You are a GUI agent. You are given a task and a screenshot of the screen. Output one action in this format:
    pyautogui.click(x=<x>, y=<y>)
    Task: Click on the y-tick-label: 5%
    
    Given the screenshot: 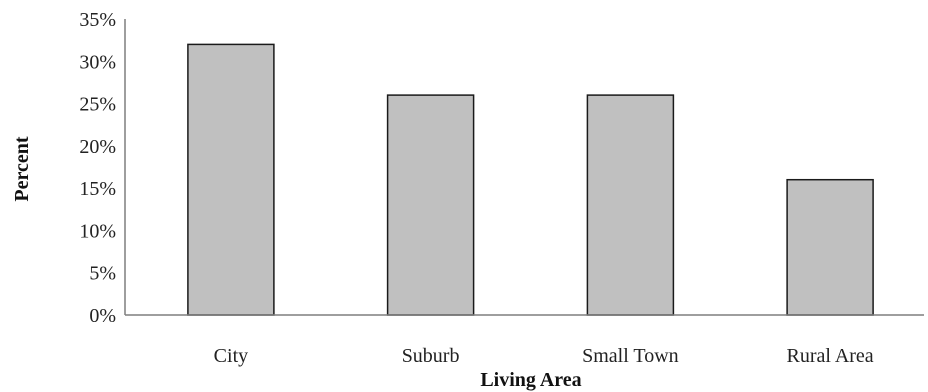 What is the action you would take?
    pyautogui.click(x=102, y=274)
    